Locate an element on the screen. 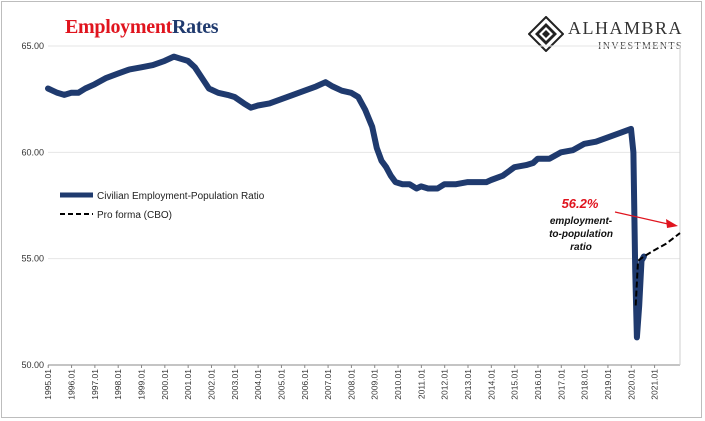  chart-title-part2: Rates is located at coordinates (195, 27).